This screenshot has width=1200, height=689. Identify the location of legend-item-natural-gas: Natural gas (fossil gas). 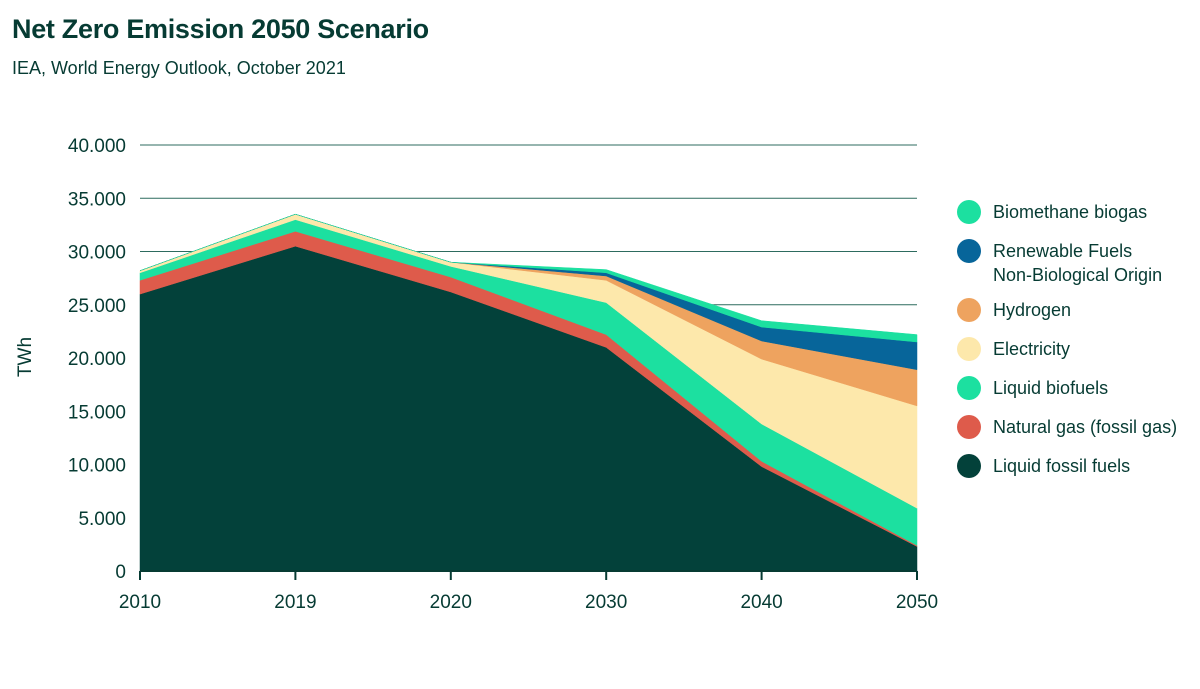
(1075, 434).